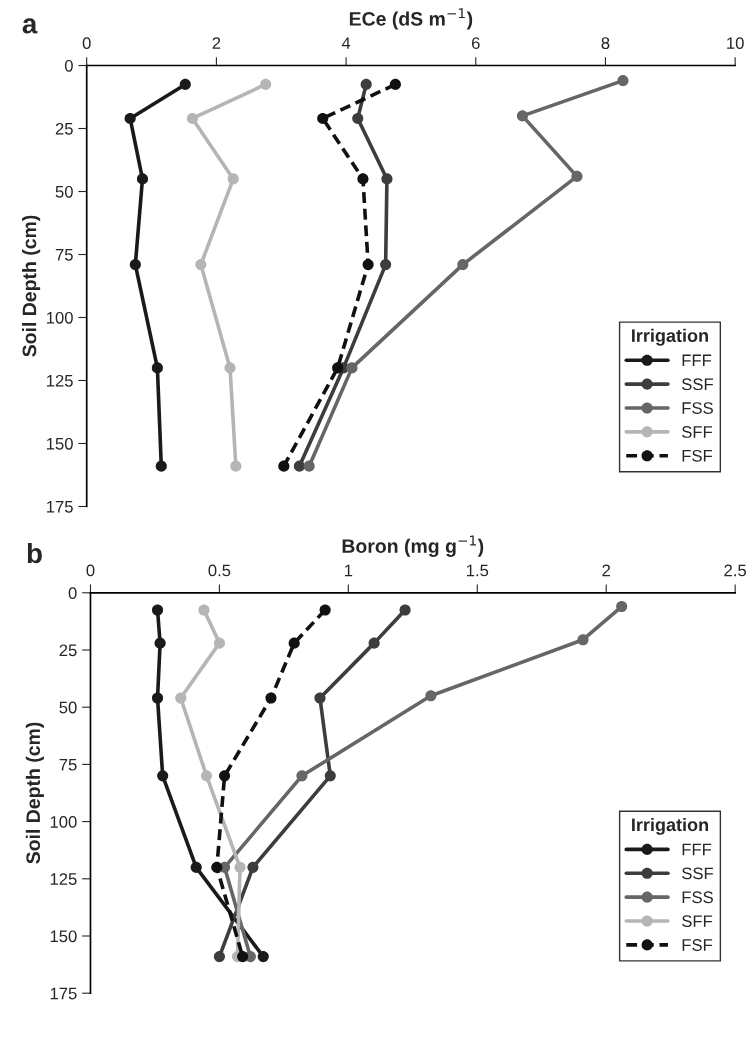  Describe the element at coordinates (606, 570) in the screenshot. I see `x-tick-label: 2` at that location.